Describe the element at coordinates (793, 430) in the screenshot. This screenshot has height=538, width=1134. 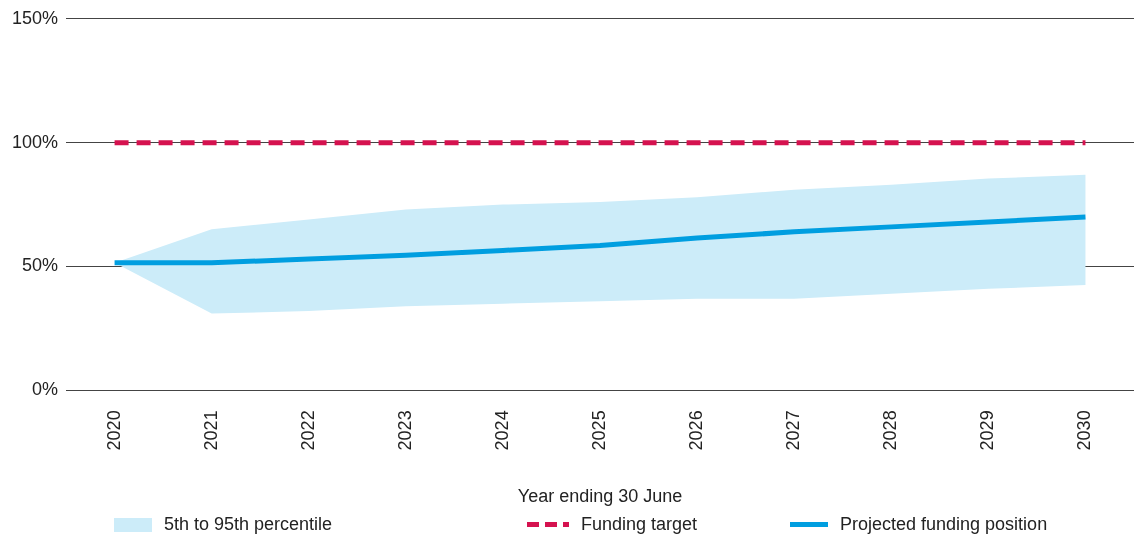
I see `x-tick-label: 2027` at that location.